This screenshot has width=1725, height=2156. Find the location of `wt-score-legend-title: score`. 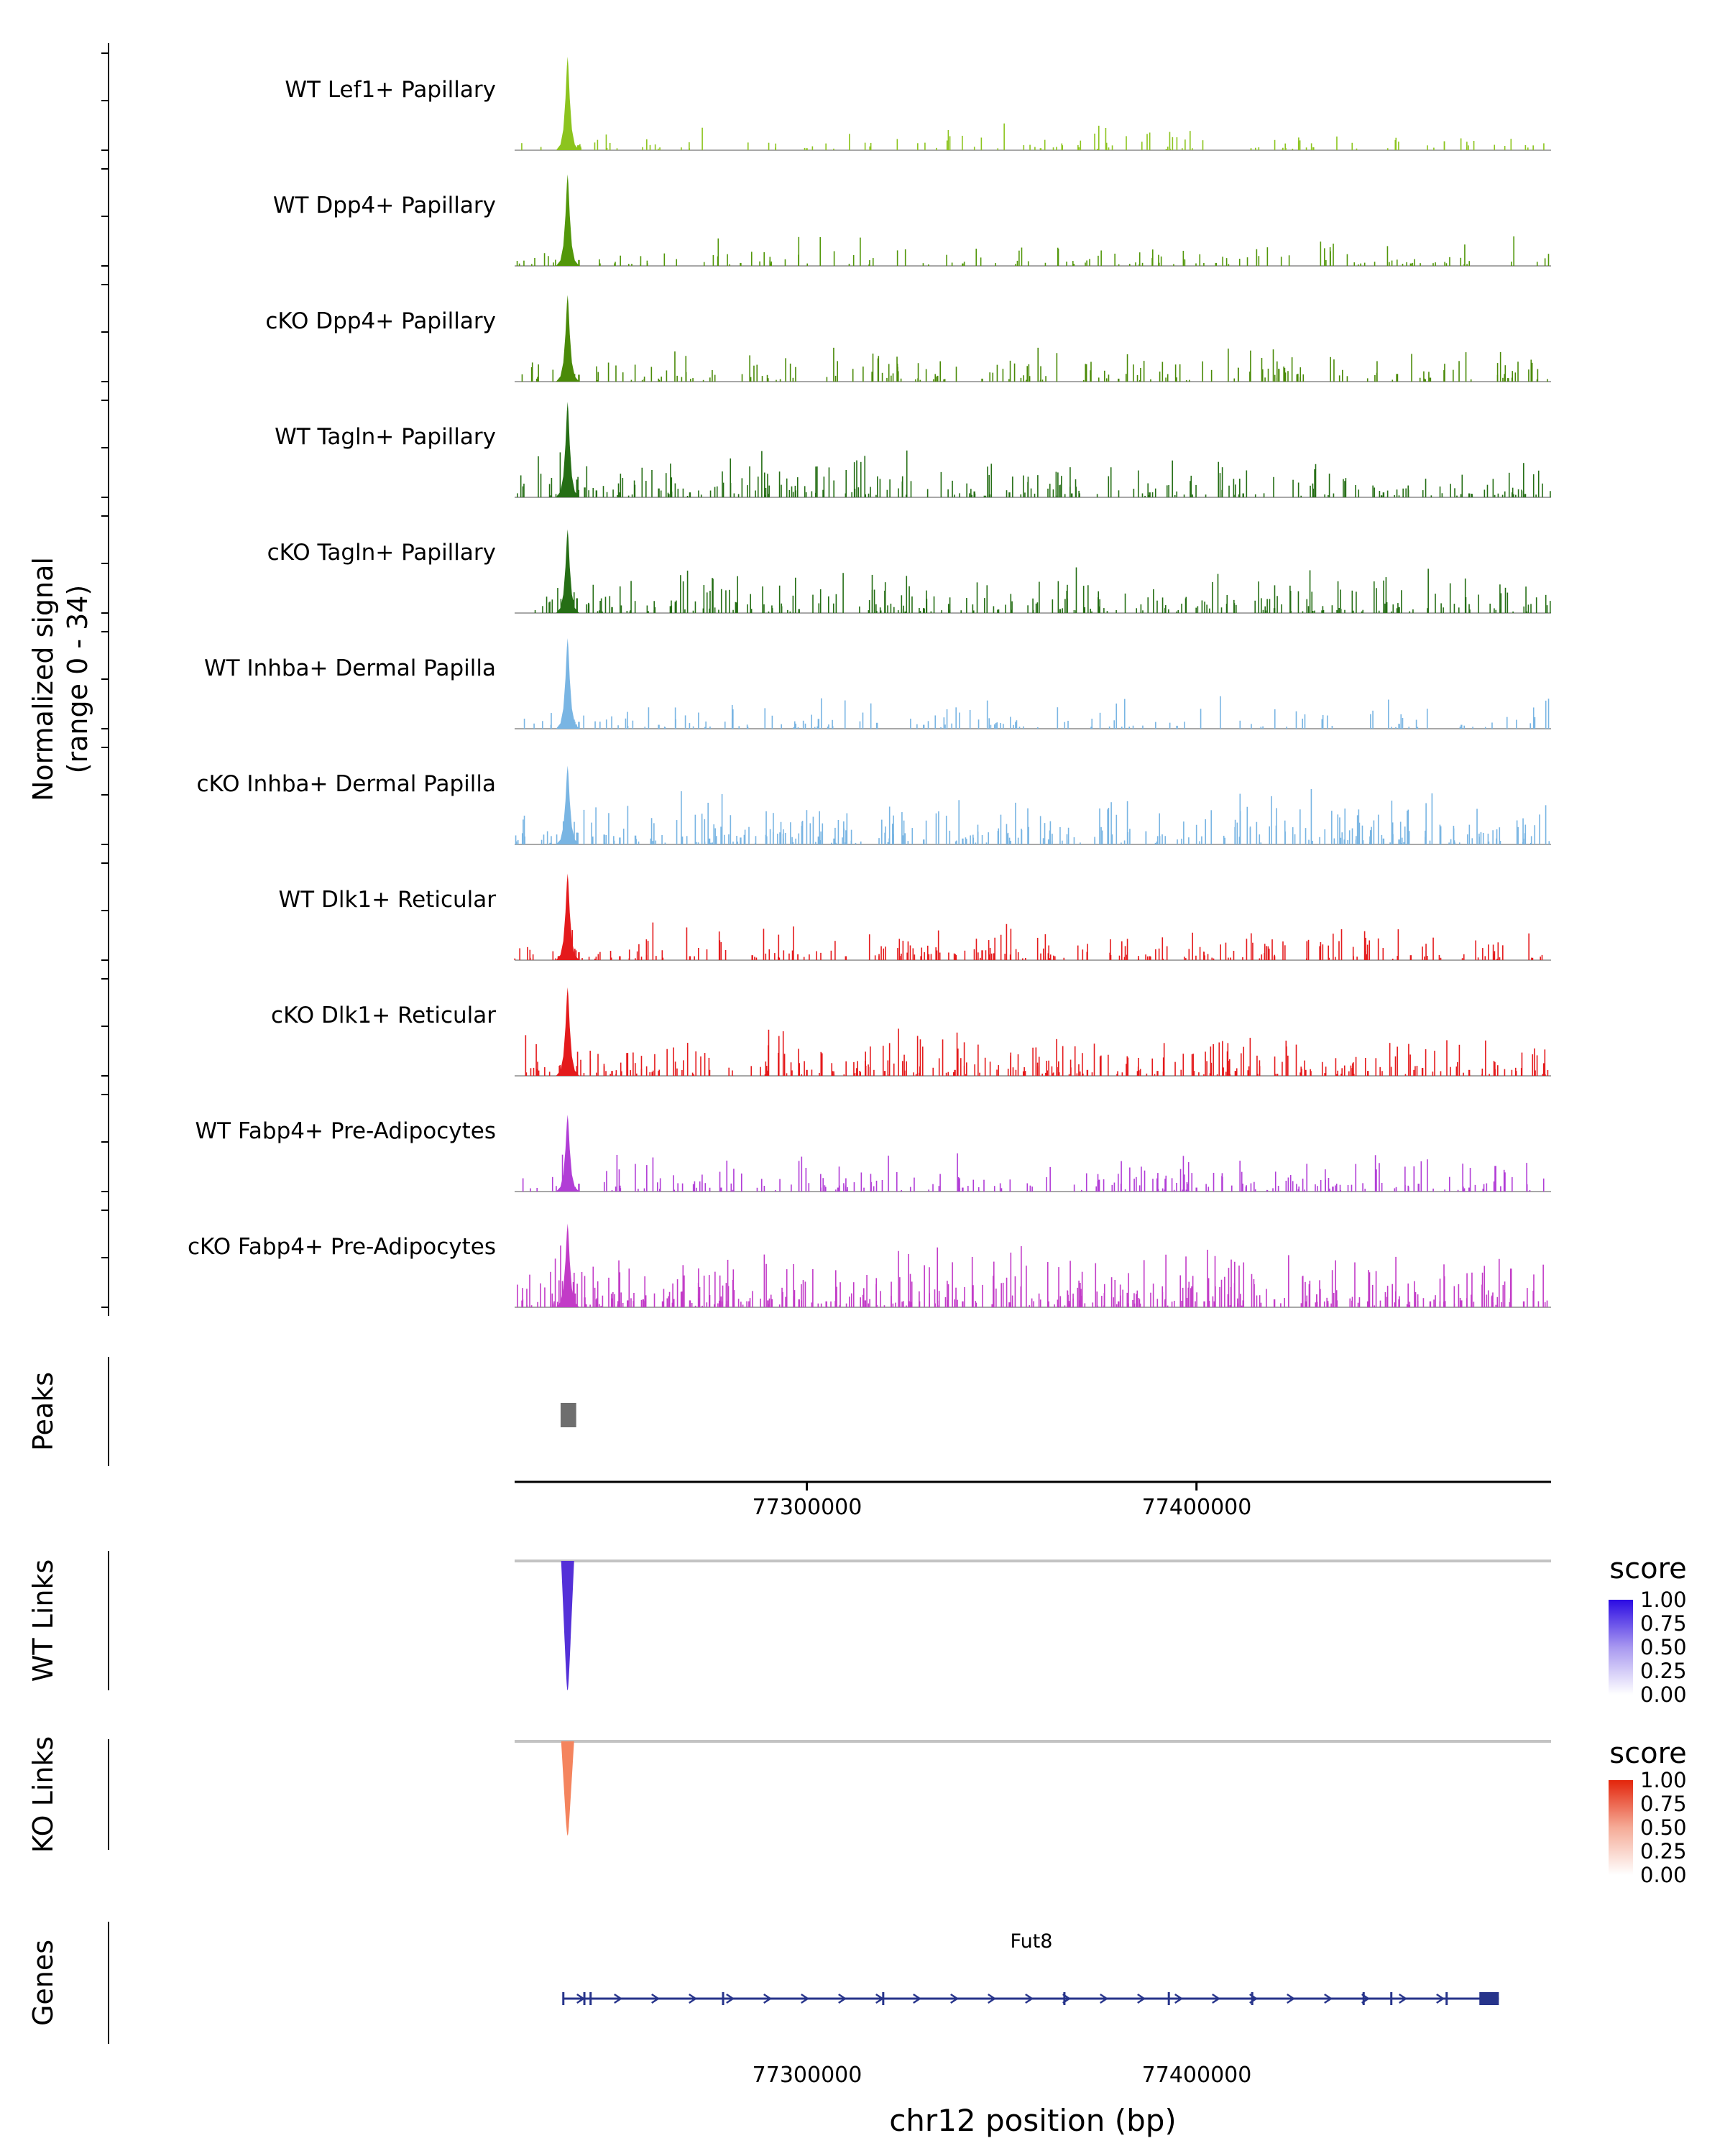

wt-score-legend-title: score is located at coordinates (1648, 1568).